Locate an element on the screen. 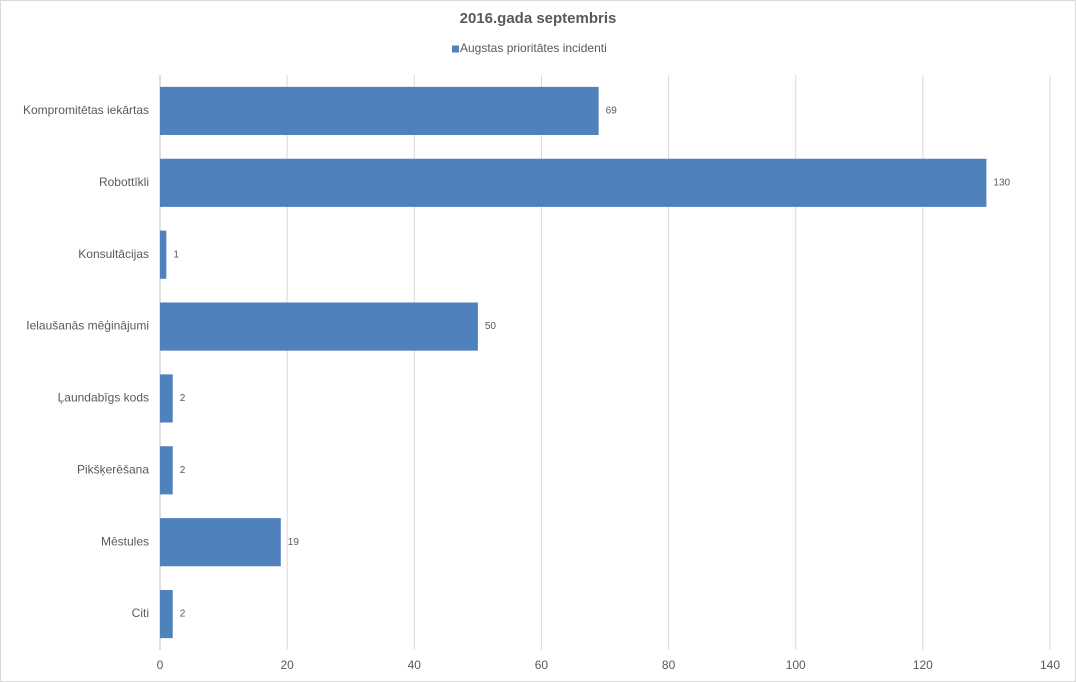 The width and height of the screenshot is (1076, 682). y-tick-label: Citi is located at coordinates (140, 613).